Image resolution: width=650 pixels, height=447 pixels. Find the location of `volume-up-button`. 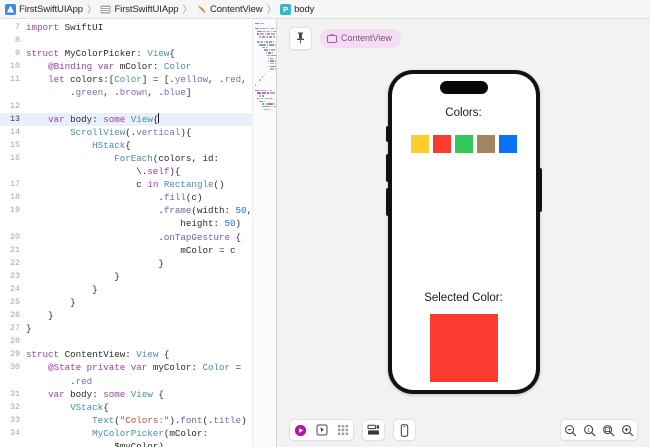

volume-up-button is located at coordinates (386, 168).